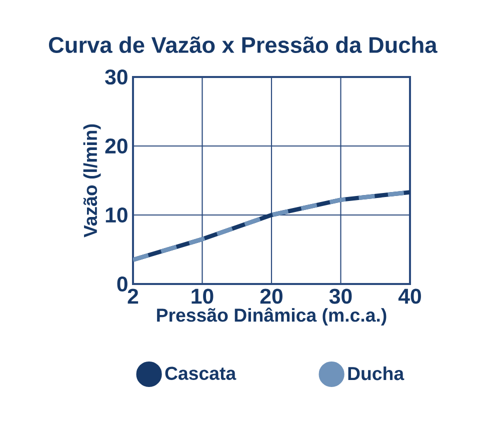 The height and width of the screenshot is (425, 486). What do you see at coordinates (271, 296) in the screenshot?
I see `x-tick-label: 20` at bounding box center [271, 296].